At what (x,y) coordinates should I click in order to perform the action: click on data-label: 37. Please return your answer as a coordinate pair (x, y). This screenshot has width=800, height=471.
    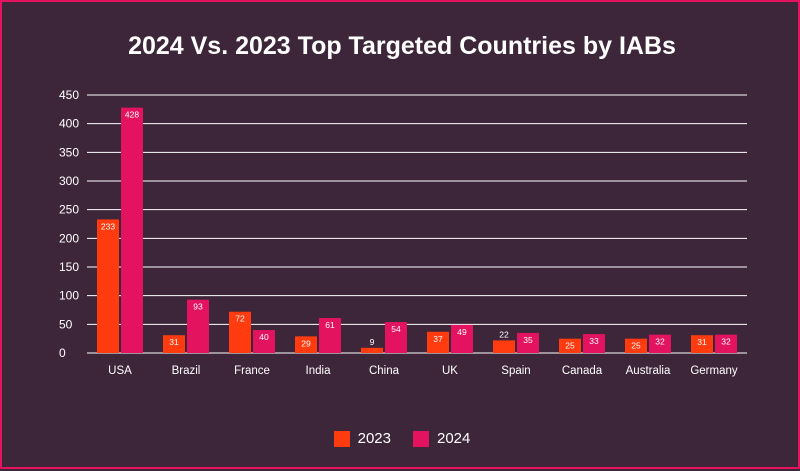
    Looking at the image, I should click on (438, 339).